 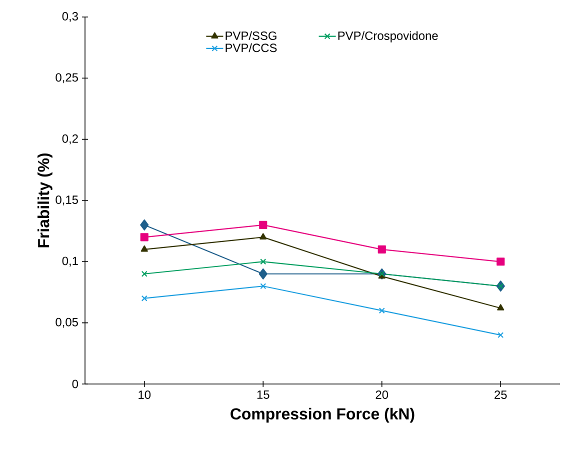 What do you see at coordinates (67, 201) in the screenshot?
I see `y-tick-label: 0,15` at bounding box center [67, 201].